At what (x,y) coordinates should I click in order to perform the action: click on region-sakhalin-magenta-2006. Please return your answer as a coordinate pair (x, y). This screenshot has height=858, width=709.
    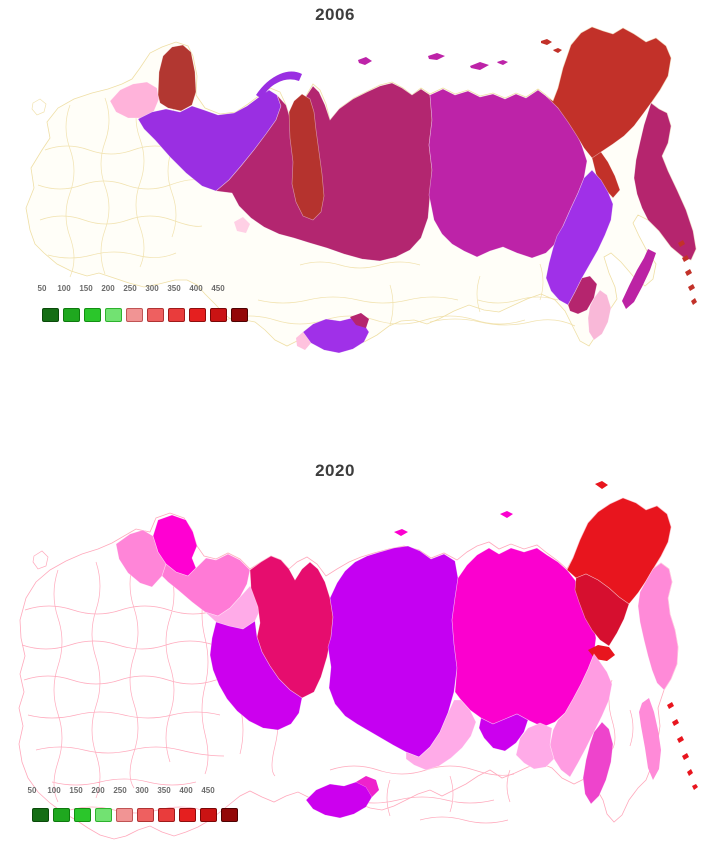
    Looking at the image, I should click on (639, 279).